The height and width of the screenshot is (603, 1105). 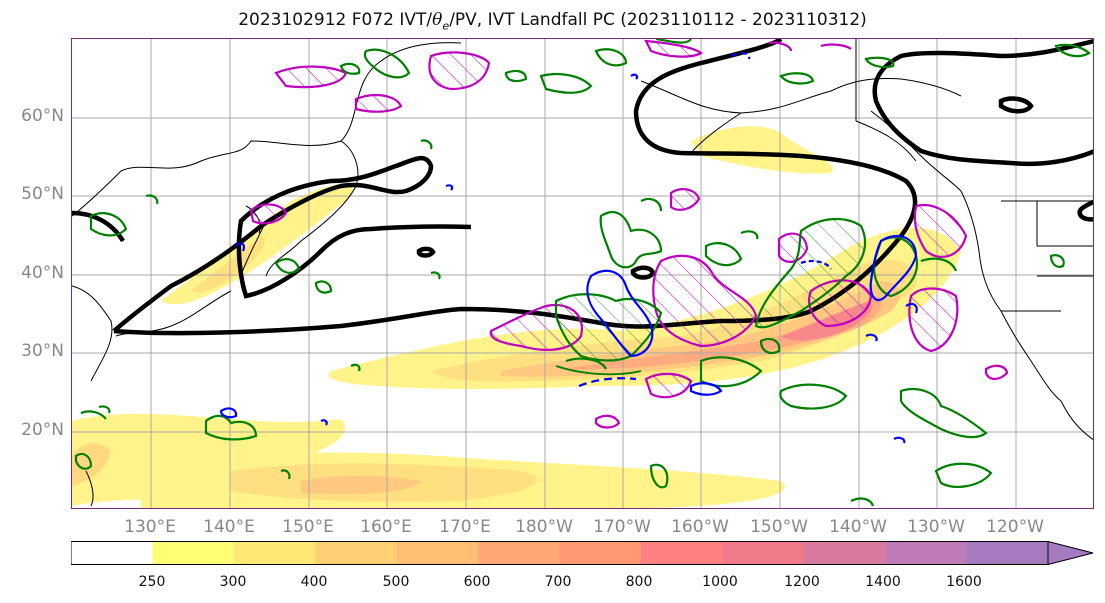 I want to click on colorbar-tick: 1400, so click(x=883, y=582).